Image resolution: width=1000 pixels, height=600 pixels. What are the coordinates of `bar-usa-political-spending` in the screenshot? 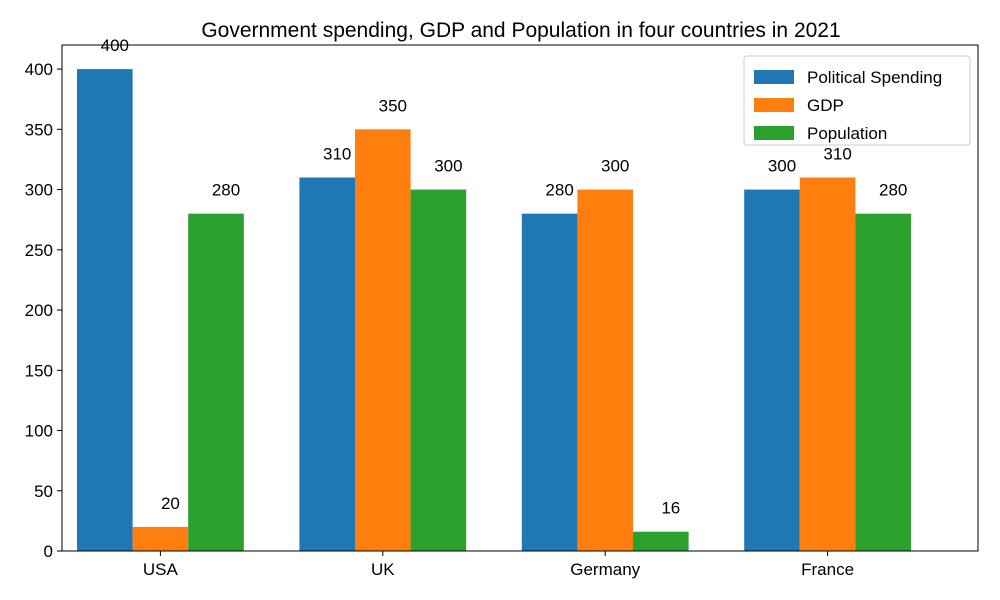 It's located at (105, 310).